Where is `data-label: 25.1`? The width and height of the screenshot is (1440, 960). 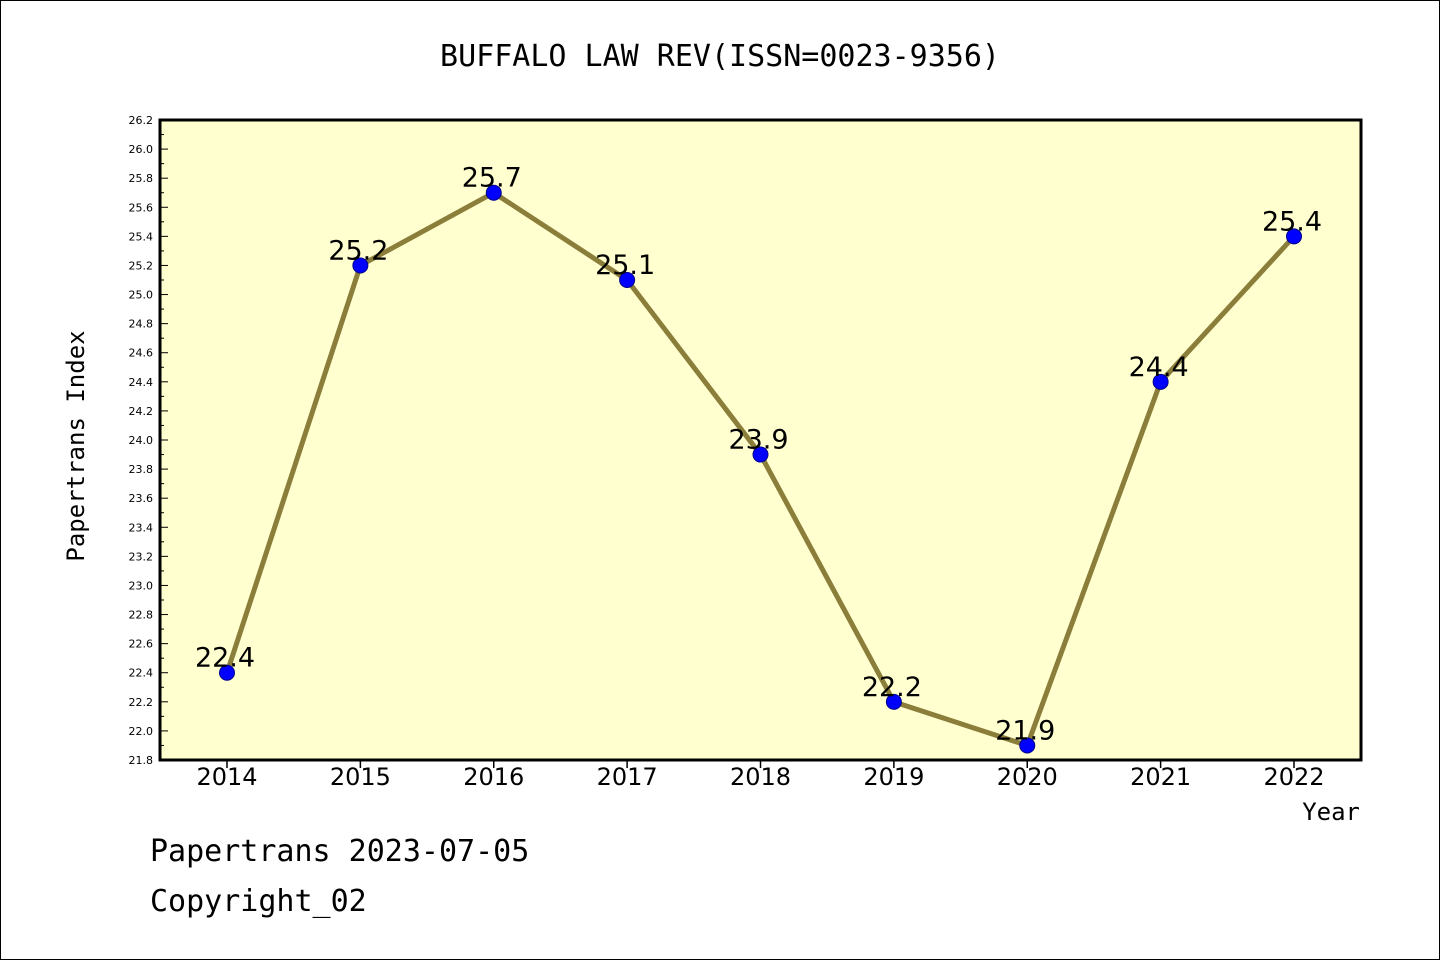
data-label: 25.1 is located at coordinates (625, 265).